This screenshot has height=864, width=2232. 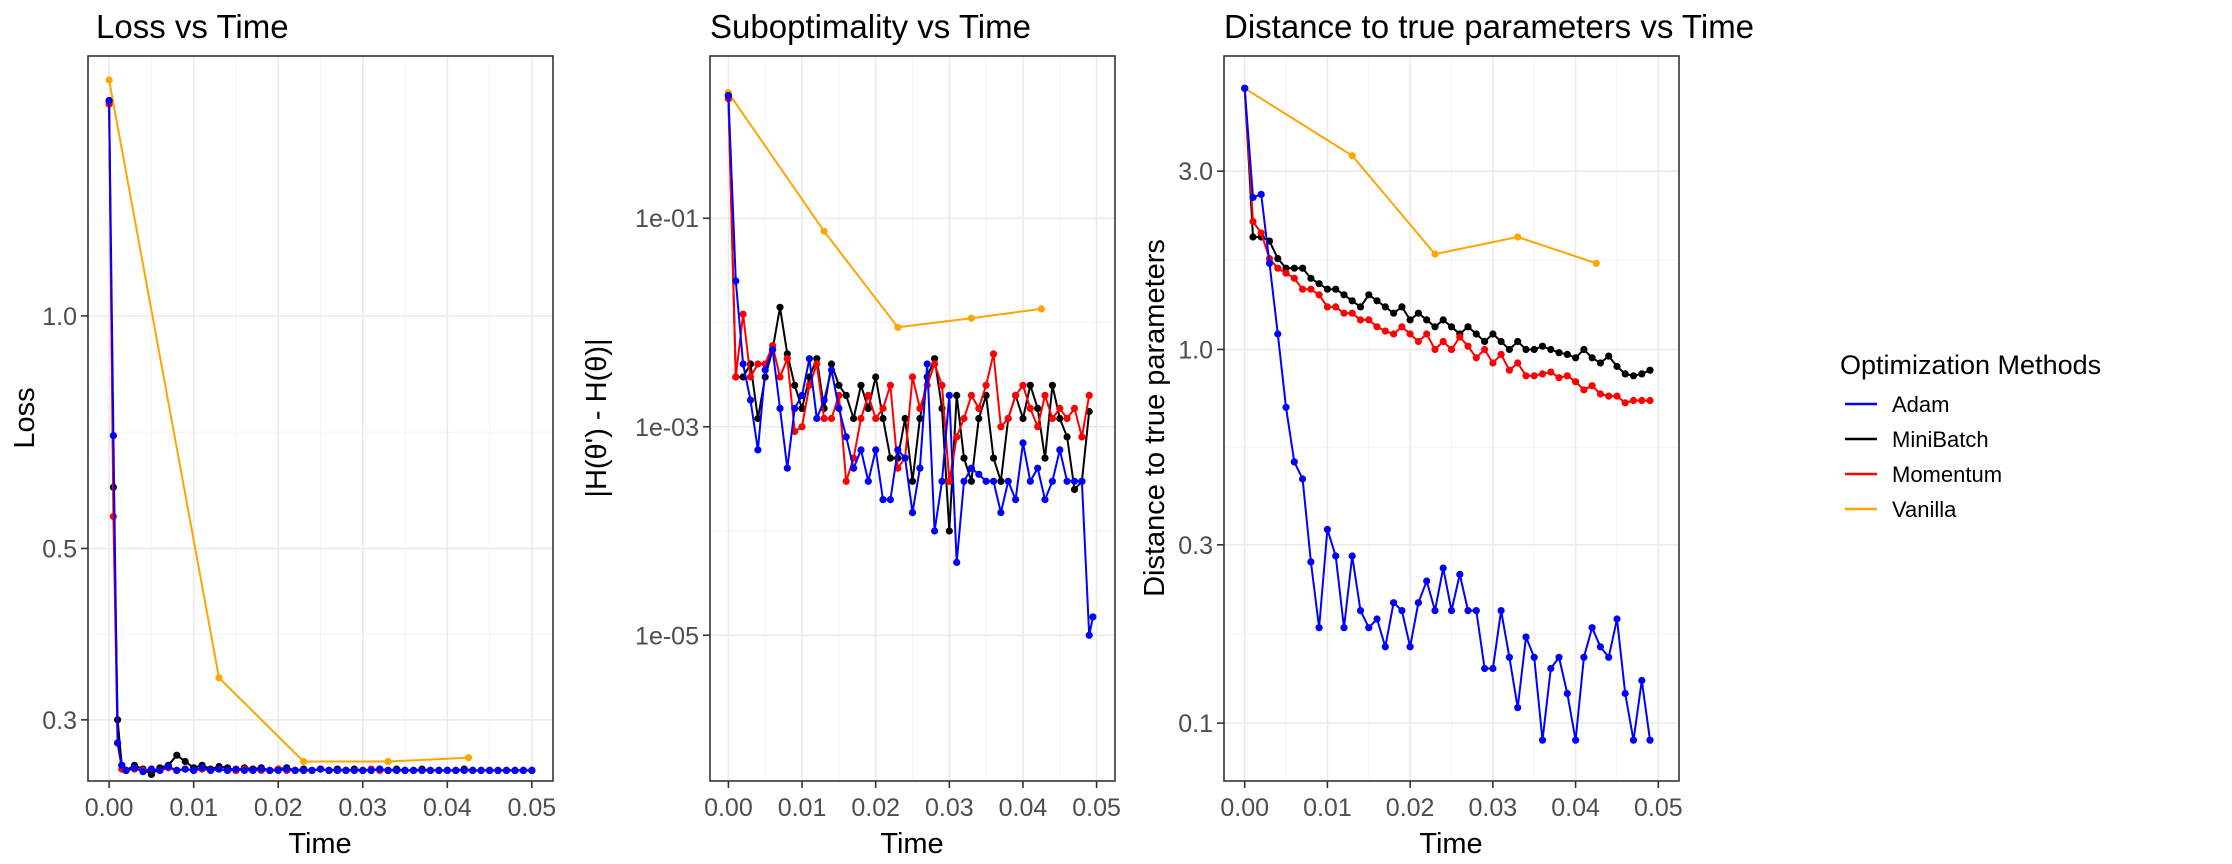 What do you see at coordinates (802, 808) in the screenshot?
I see `x-tick-label: 0.01` at bounding box center [802, 808].